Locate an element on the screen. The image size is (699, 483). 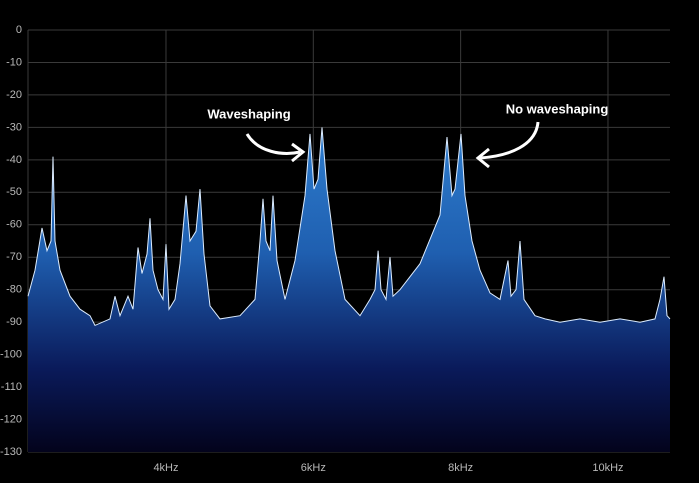
annotation: No waveshaping is located at coordinates (557, 108).